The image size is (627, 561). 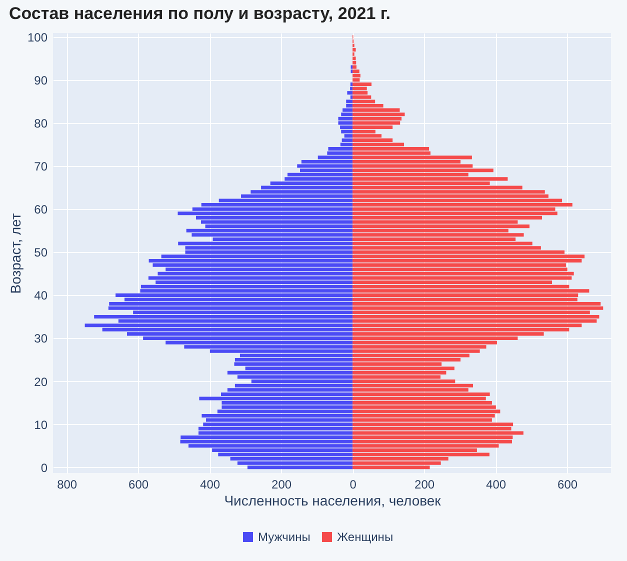 What do you see at coordinates (284, 537) in the screenshot?
I see `legend-label: Мужчины` at bounding box center [284, 537].